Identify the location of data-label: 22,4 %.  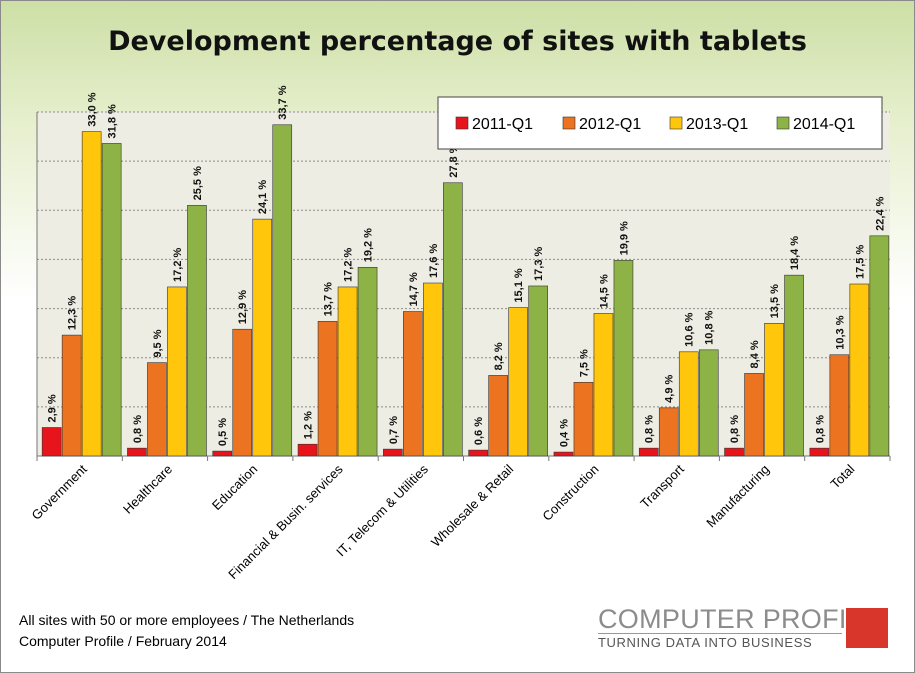
(880, 213).